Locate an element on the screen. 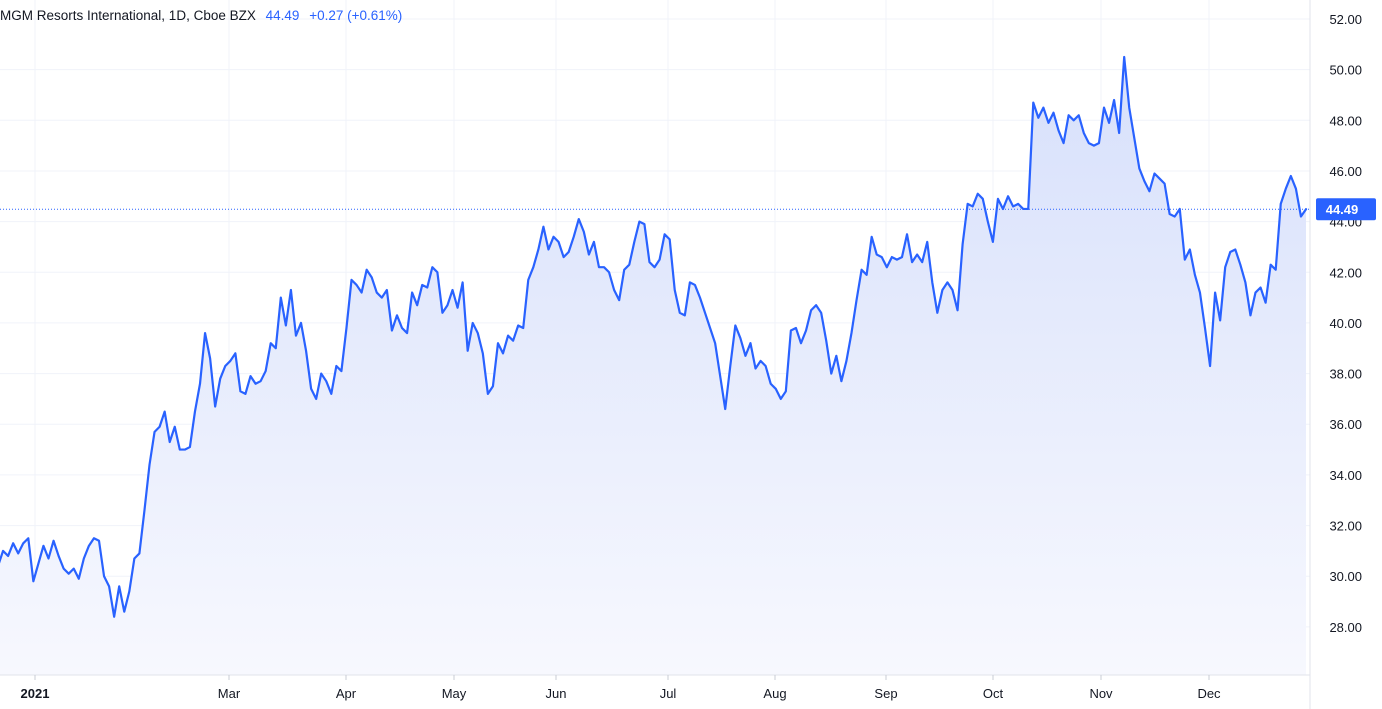  x-tick-label: Apr is located at coordinates (346, 693).